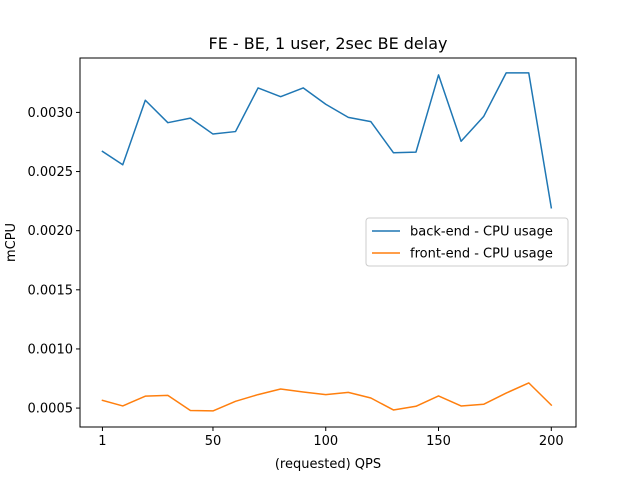 The width and height of the screenshot is (640, 480). Describe the element at coordinates (54, 261) in the screenshot. I see `y-axis: 0.0005 0.0010 0.0015 0.0020 0.0025 0.0030` at that location.